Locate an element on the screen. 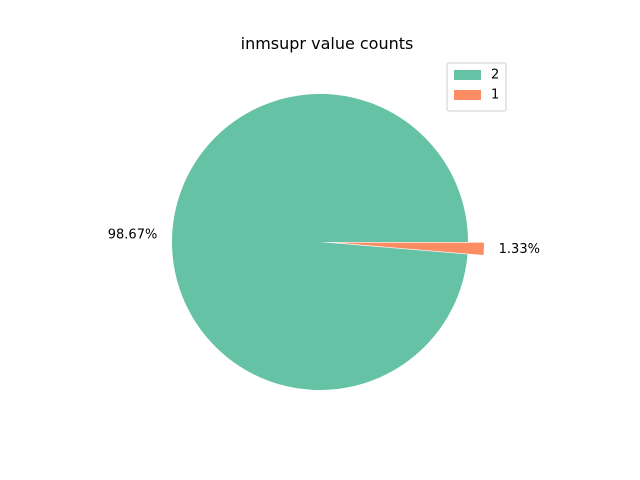 The image size is (640, 480). pie-percent-labels: 98.67% 1.33% is located at coordinates (324, 242).